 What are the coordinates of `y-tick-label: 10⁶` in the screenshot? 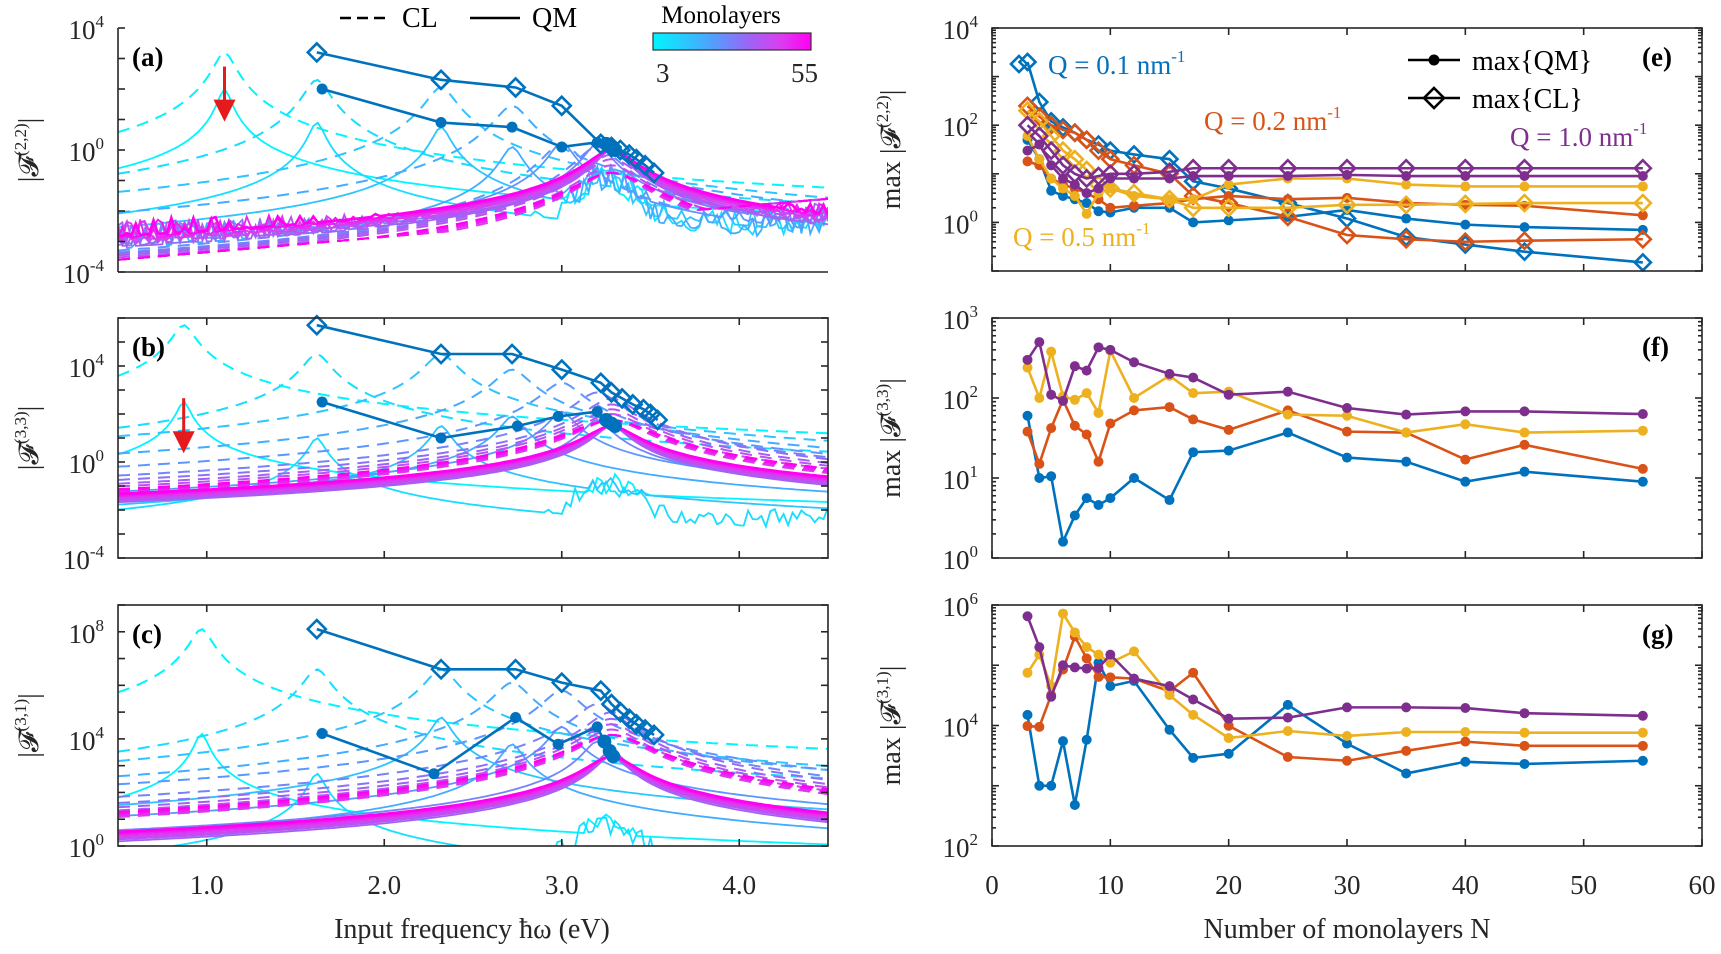 It's located at (961, 605).